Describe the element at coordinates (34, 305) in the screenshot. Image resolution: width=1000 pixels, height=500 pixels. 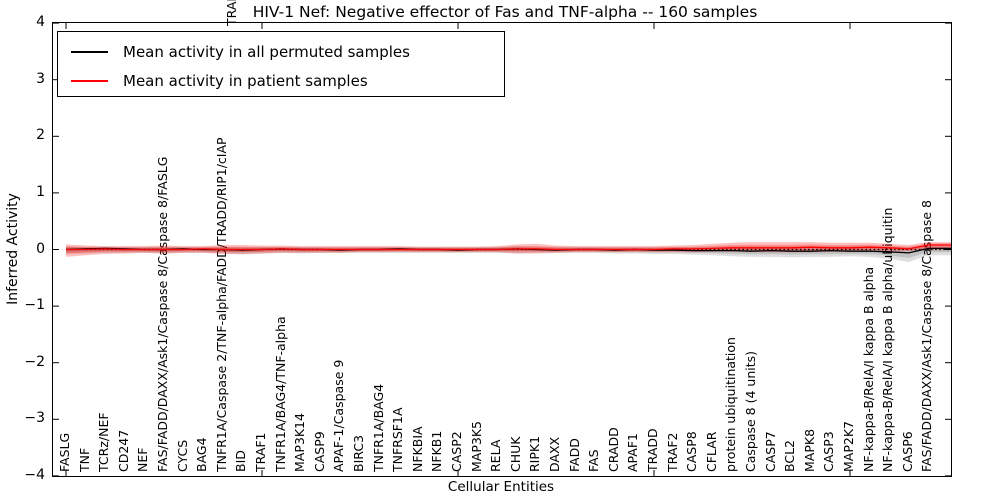
I see `y-tick-label: −1` at that location.